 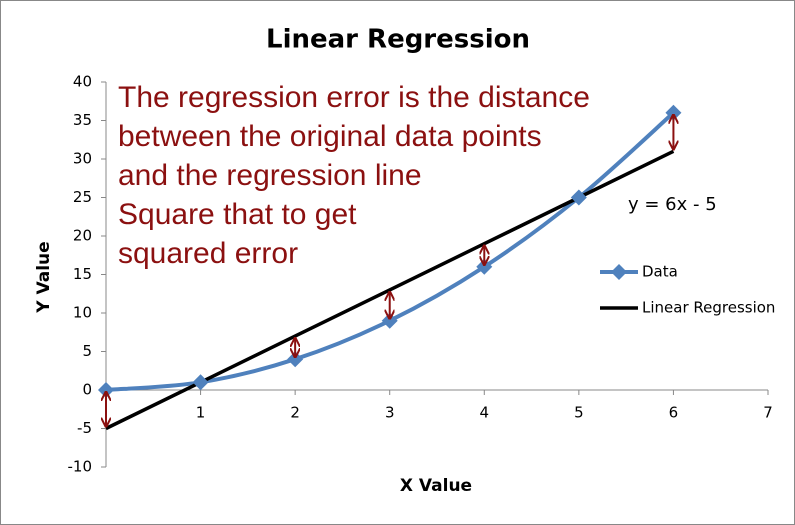 I want to click on y-tick-label: 35, so click(x=82, y=120).